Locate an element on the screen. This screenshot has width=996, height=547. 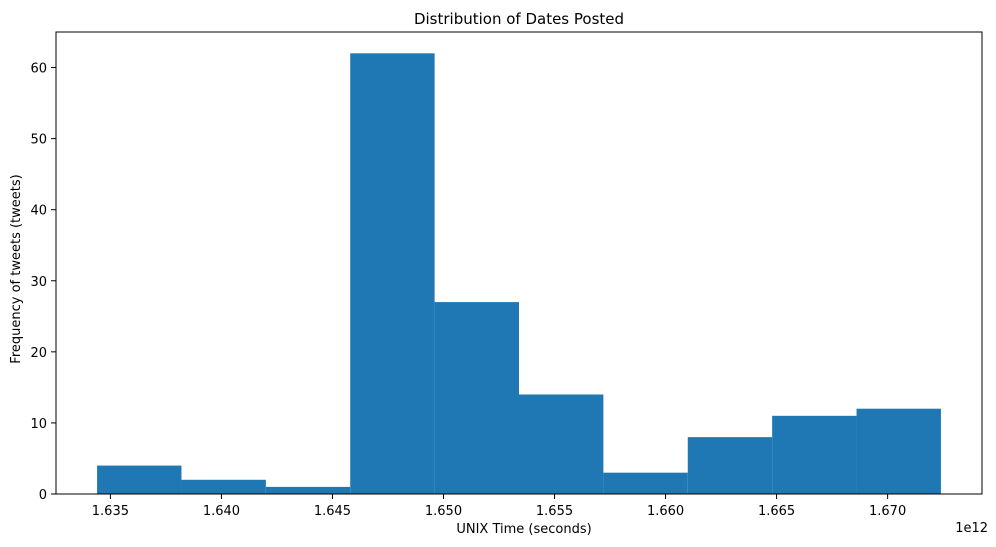
x-tick-label: 1.660 is located at coordinates (665, 511).